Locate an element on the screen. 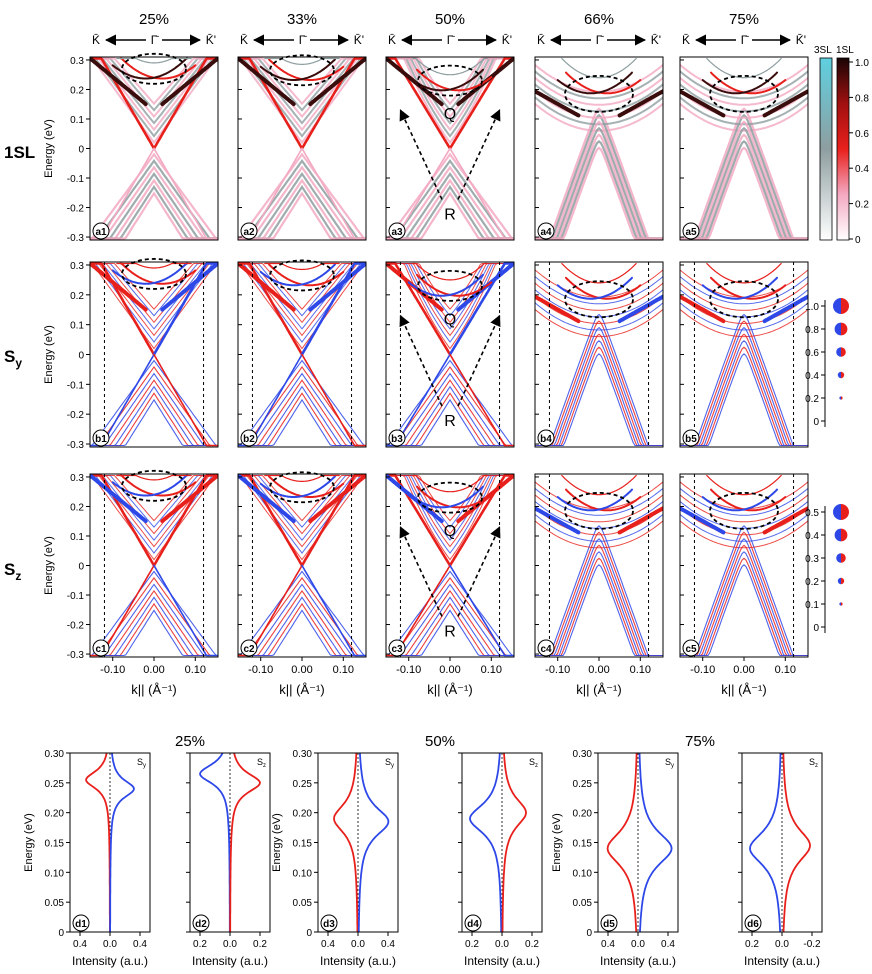 The width and height of the screenshot is (872, 974). component-label: Sy is located at coordinates (669, 763).